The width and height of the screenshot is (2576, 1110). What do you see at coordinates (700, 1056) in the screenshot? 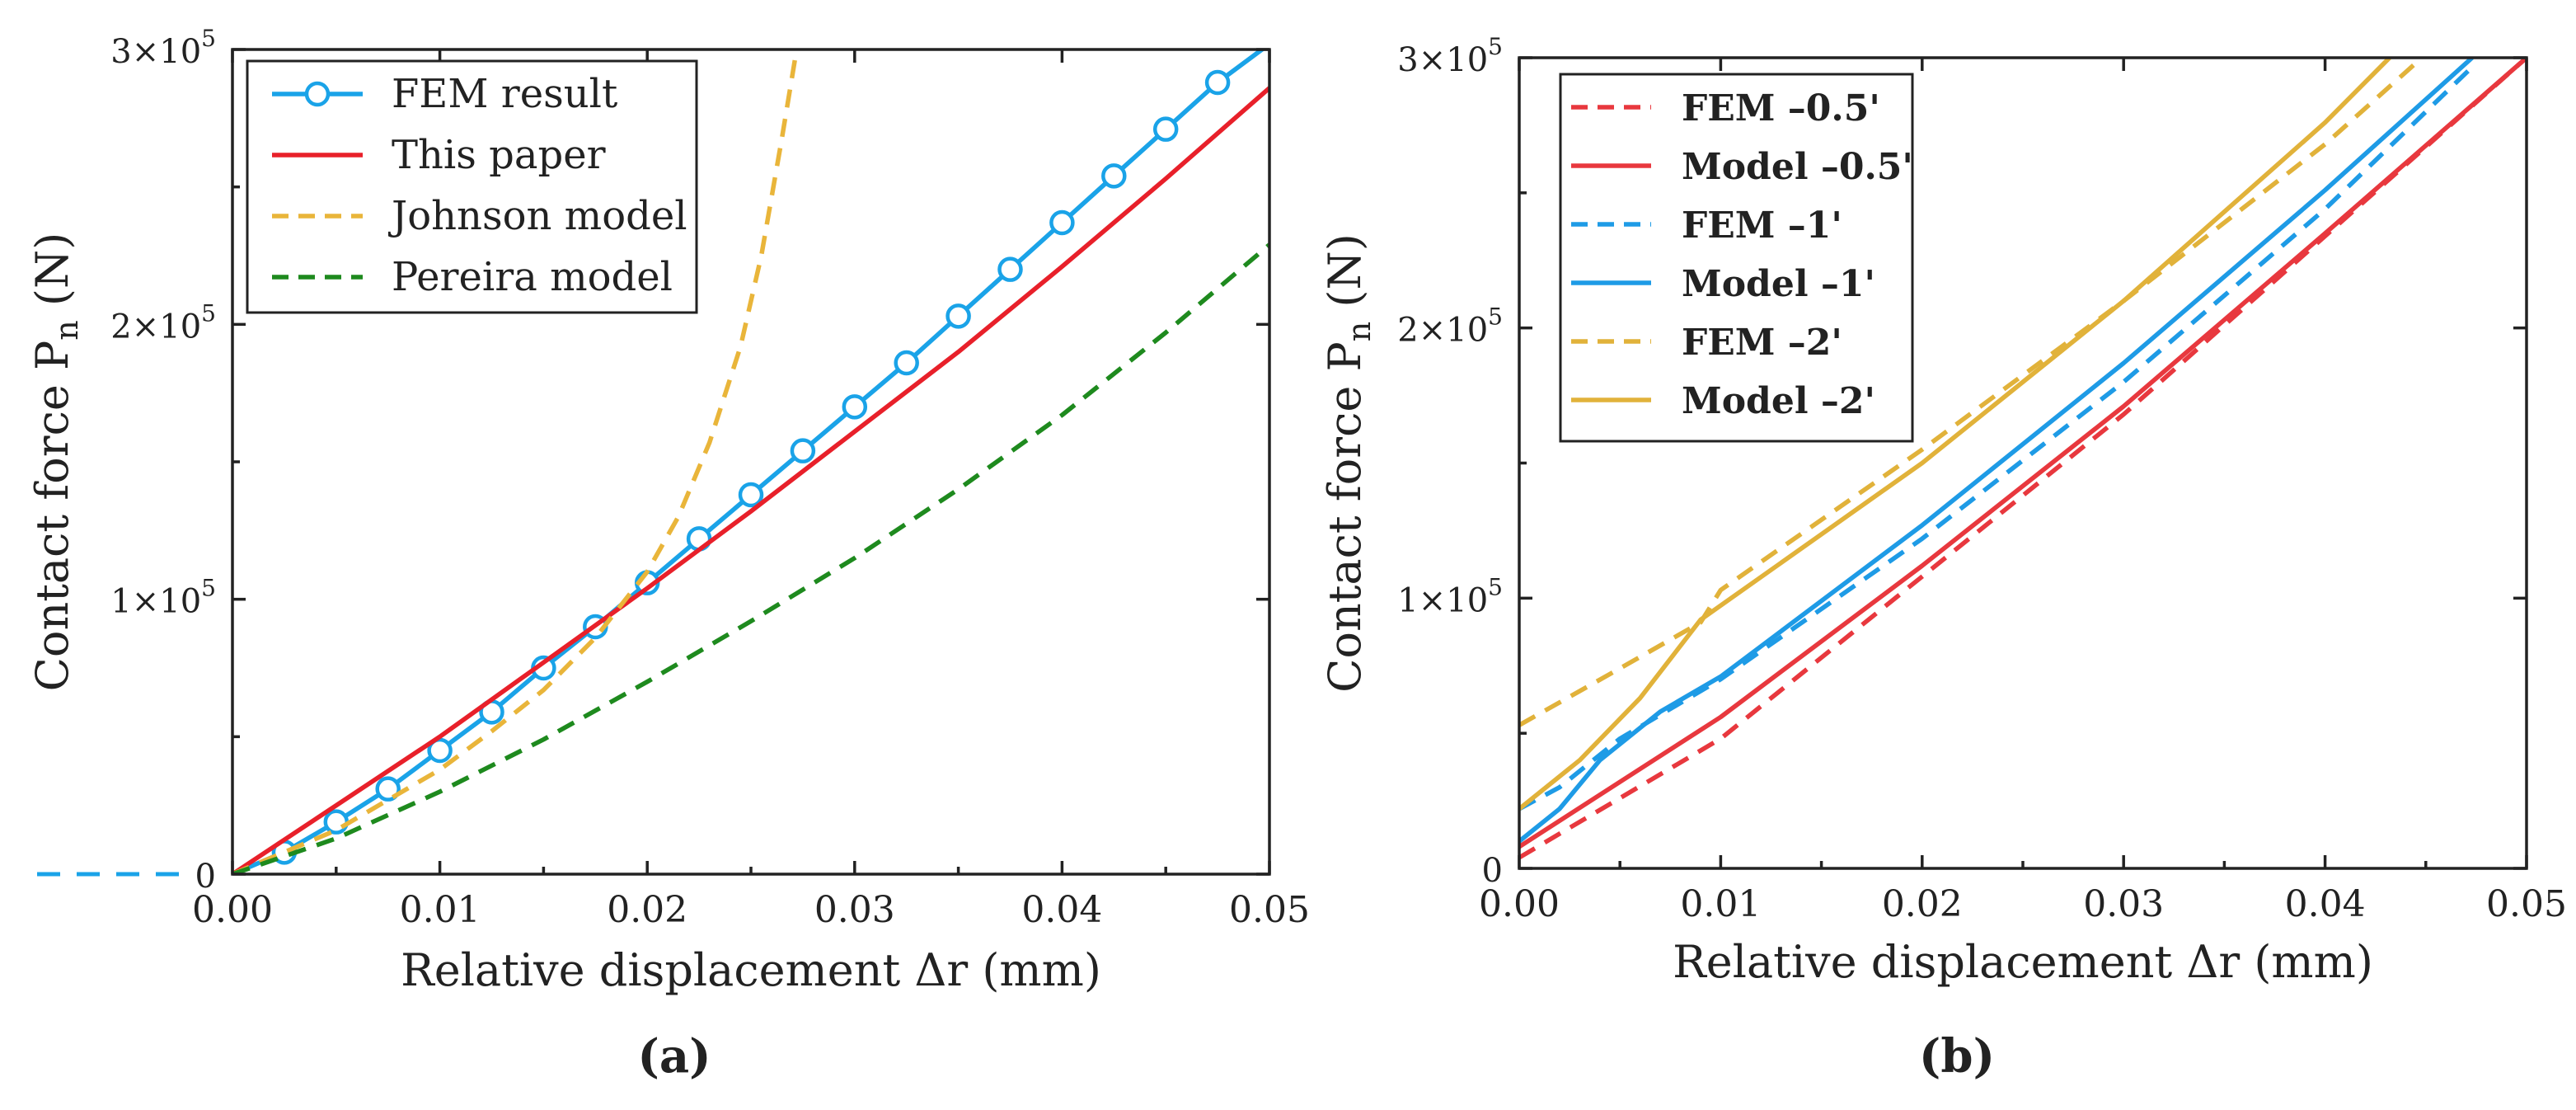
I see `caption-a-close: )` at bounding box center [700, 1056].